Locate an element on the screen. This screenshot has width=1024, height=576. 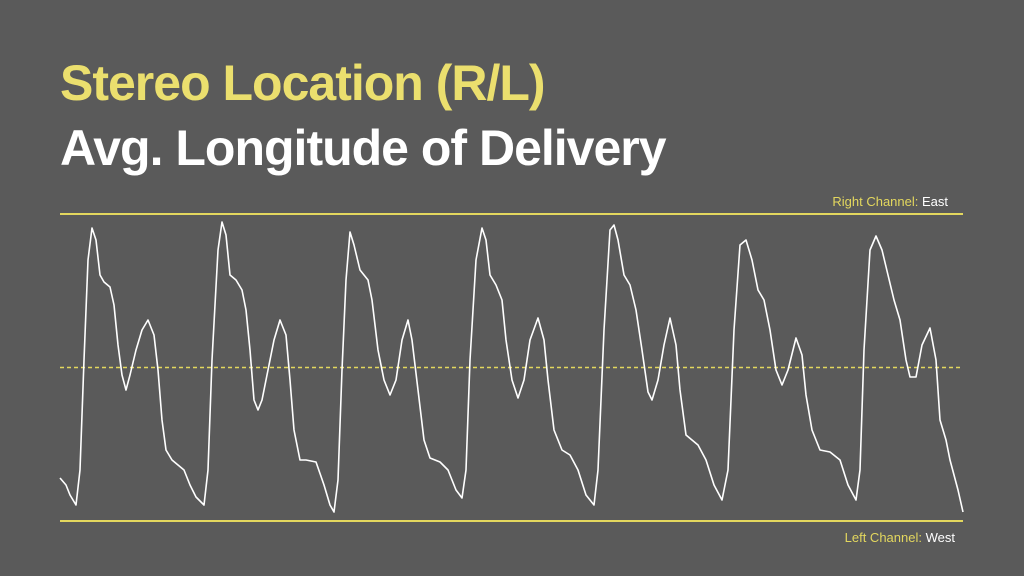
lower-label: Left Channel: West is located at coordinates (900, 537).